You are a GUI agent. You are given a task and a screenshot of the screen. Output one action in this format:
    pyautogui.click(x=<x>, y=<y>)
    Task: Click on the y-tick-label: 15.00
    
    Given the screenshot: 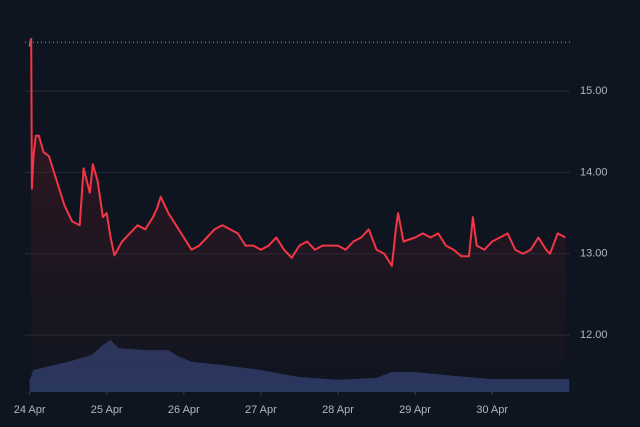 What is the action you would take?
    pyautogui.click(x=594, y=91)
    